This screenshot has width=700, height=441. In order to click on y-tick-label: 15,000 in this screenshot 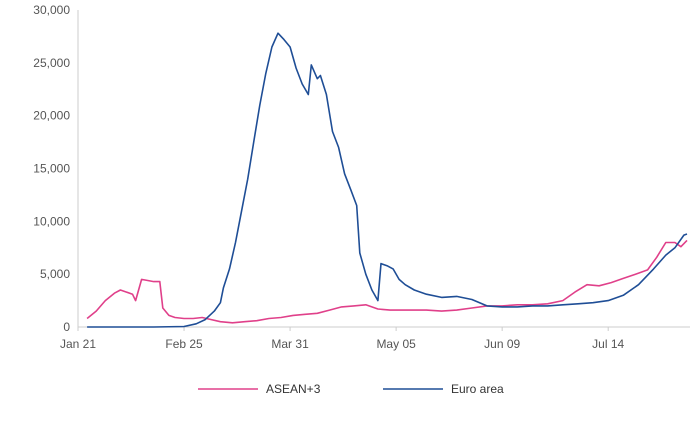, I will do `click(51, 169)`.